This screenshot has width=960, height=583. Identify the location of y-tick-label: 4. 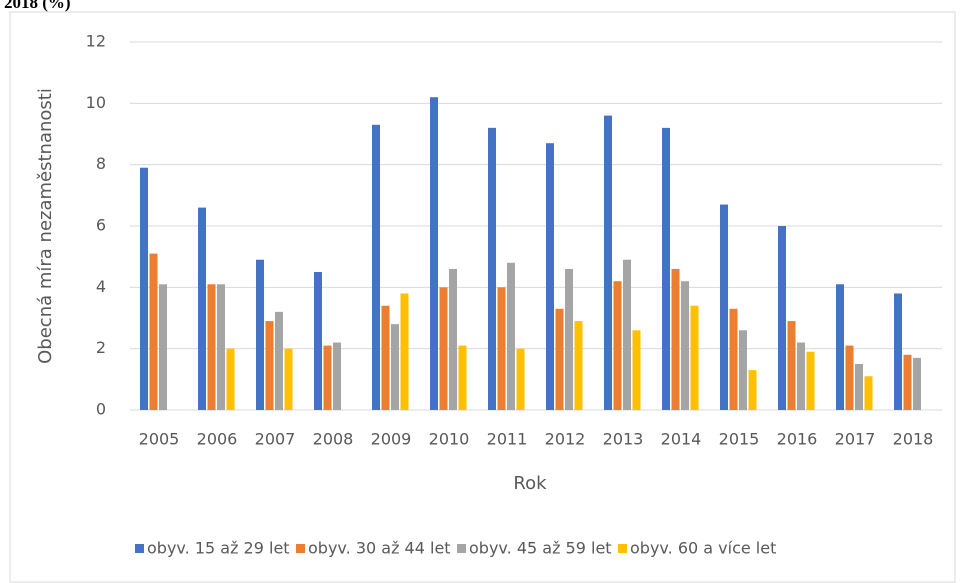
(101, 286).